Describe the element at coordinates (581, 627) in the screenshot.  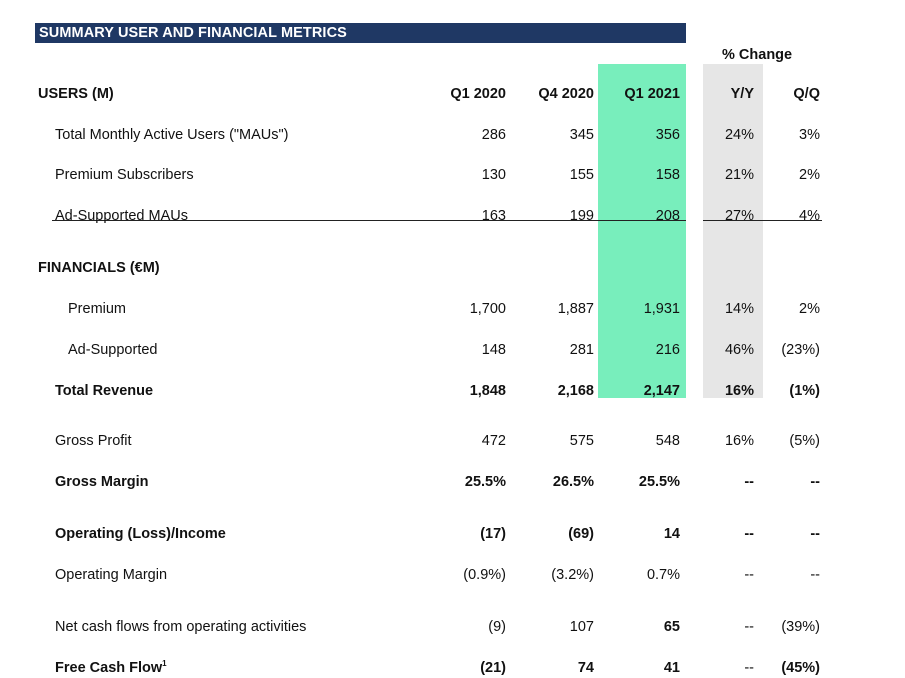
I see `value-q4-2020: 107` at that location.